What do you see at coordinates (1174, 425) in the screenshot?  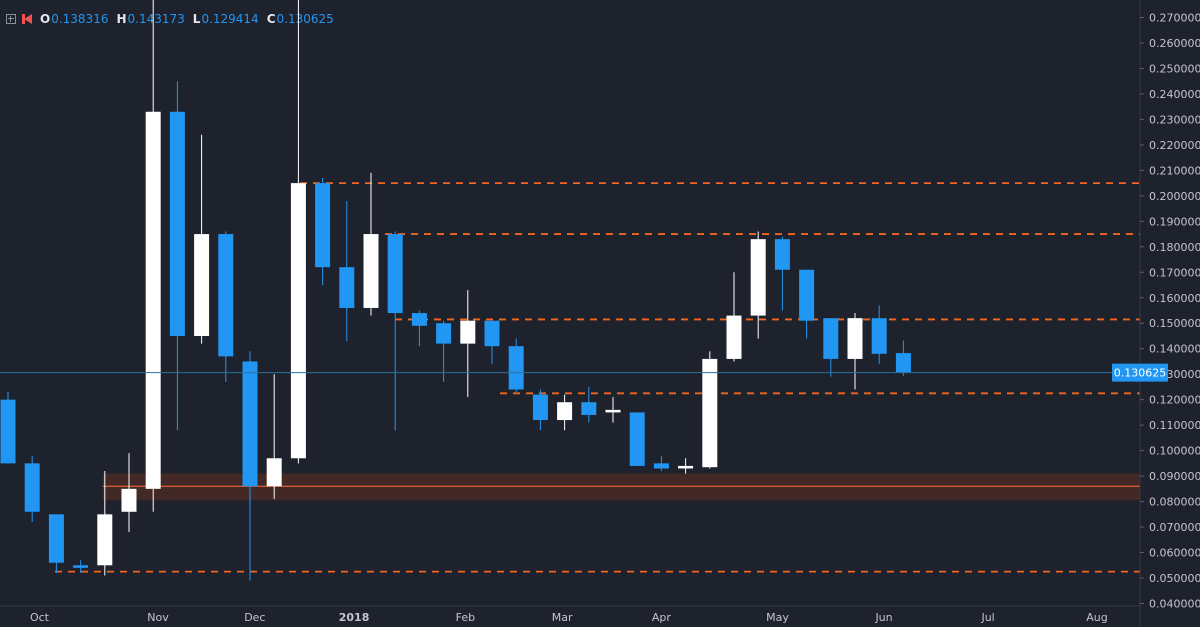 I see `y-tick-label: 0.110000` at bounding box center [1174, 425].